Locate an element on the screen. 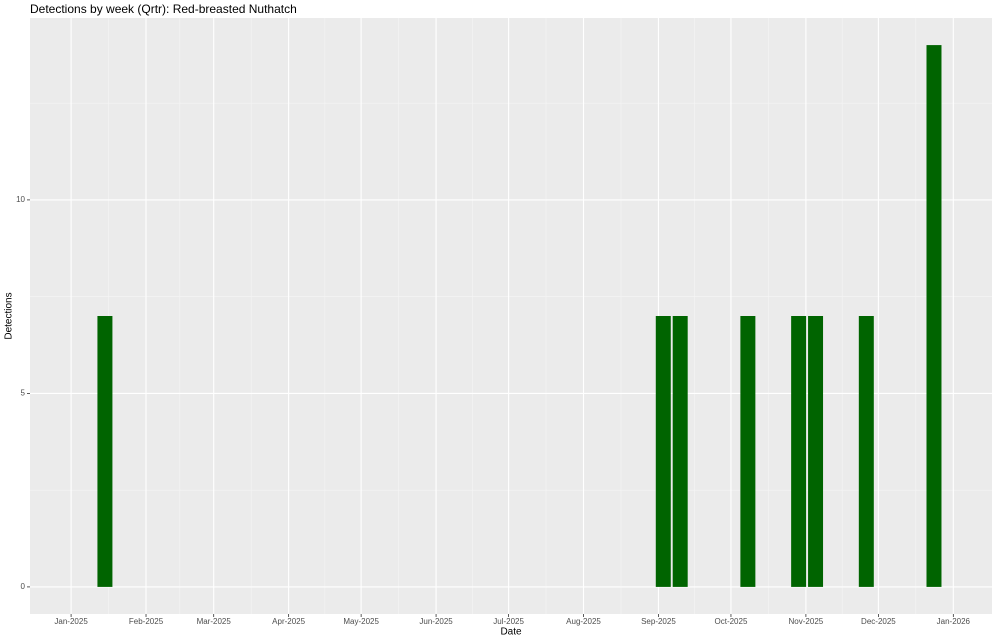 The image size is (1000, 642). x-tick-label: Feb-2025 is located at coordinates (146, 621).